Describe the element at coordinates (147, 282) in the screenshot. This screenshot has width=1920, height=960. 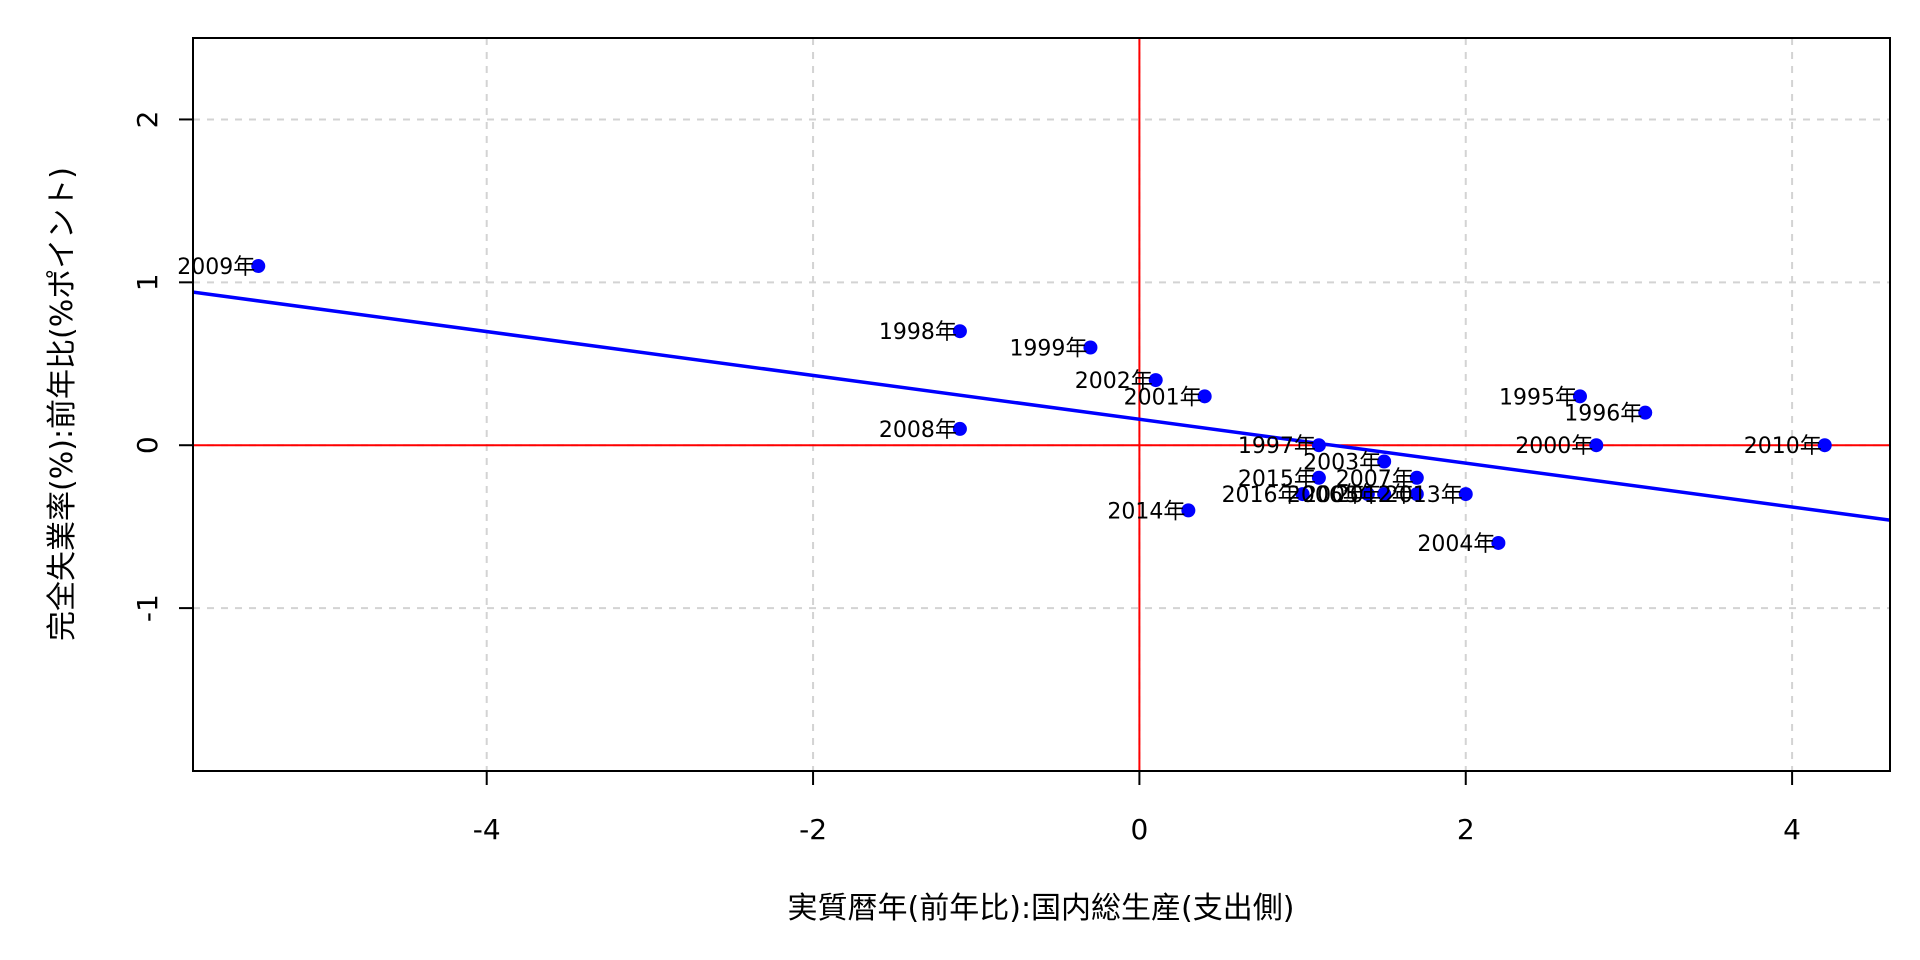
I see `y-tick-label: 1` at that location.